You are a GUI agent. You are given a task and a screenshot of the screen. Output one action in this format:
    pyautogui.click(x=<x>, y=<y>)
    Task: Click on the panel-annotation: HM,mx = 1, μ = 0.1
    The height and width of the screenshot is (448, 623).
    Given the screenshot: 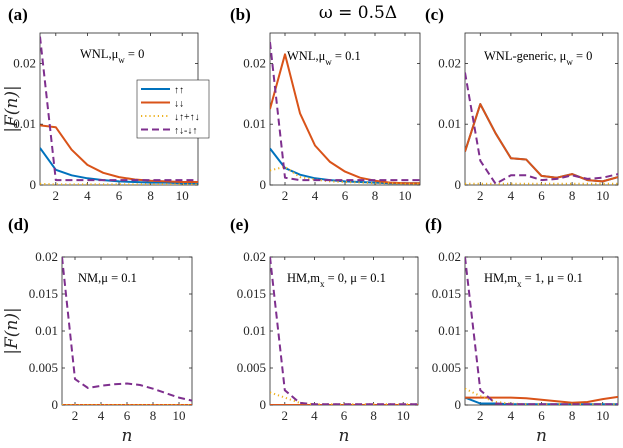 What is the action you would take?
    pyautogui.click(x=533, y=280)
    